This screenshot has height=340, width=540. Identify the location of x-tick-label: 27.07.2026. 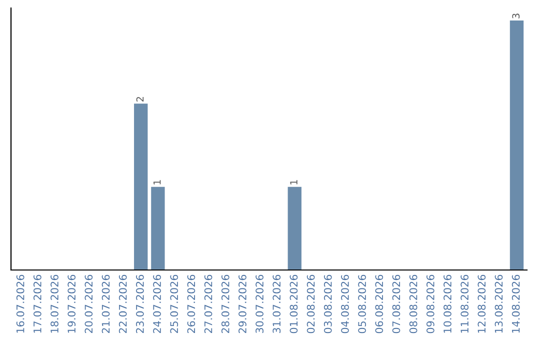
(208, 304).